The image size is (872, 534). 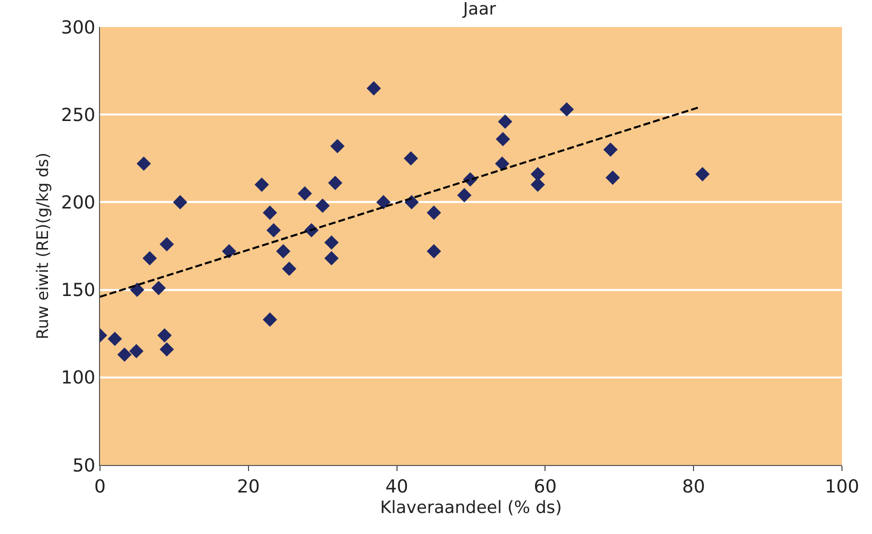 What do you see at coordinates (78, 291) in the screenshot?
I see `y-tick-label: 150` at bounding box center [78, 291].